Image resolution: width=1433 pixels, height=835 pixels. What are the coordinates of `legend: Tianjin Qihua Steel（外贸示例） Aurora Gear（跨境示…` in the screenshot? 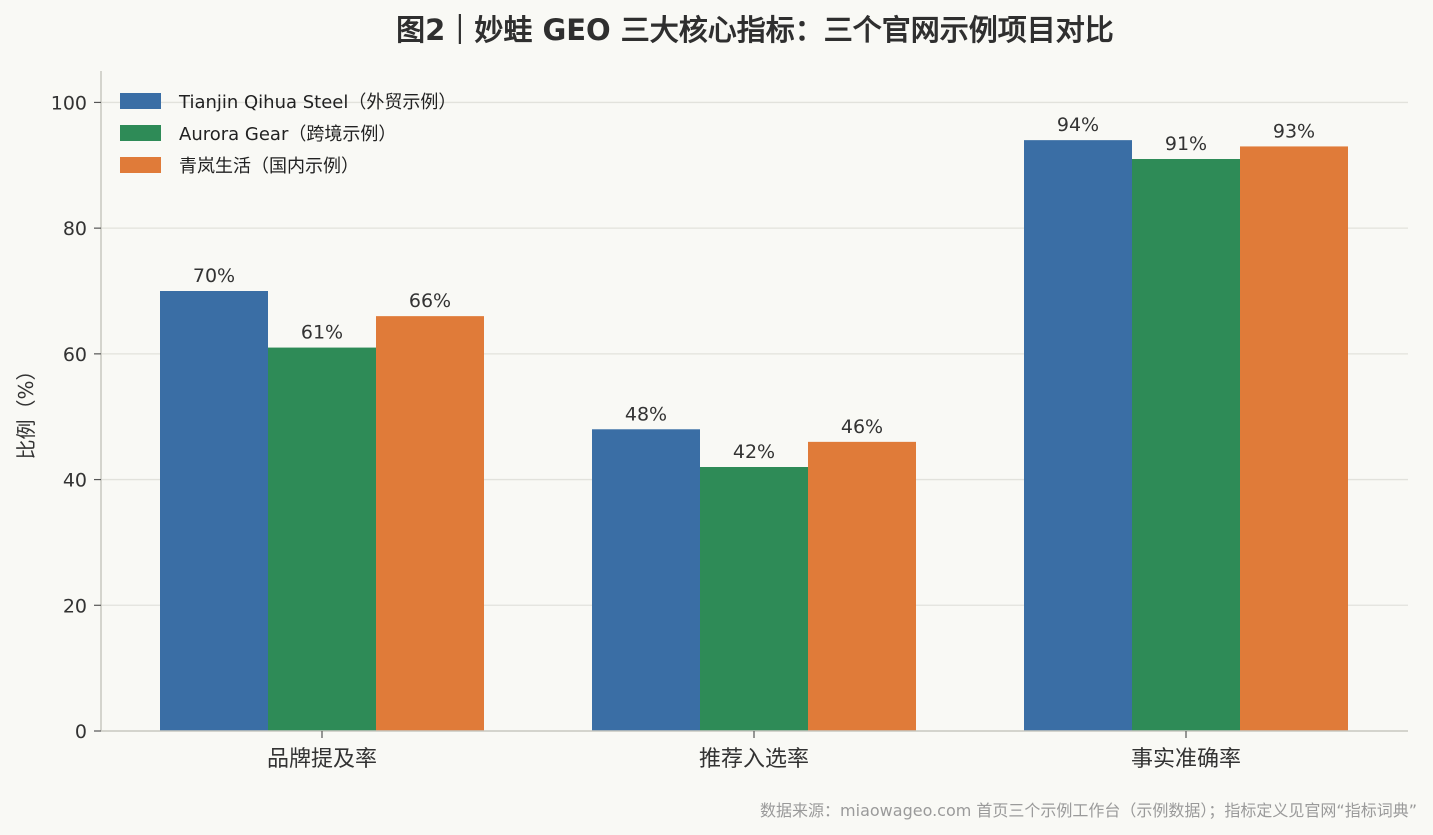 It's located at (288, 134).